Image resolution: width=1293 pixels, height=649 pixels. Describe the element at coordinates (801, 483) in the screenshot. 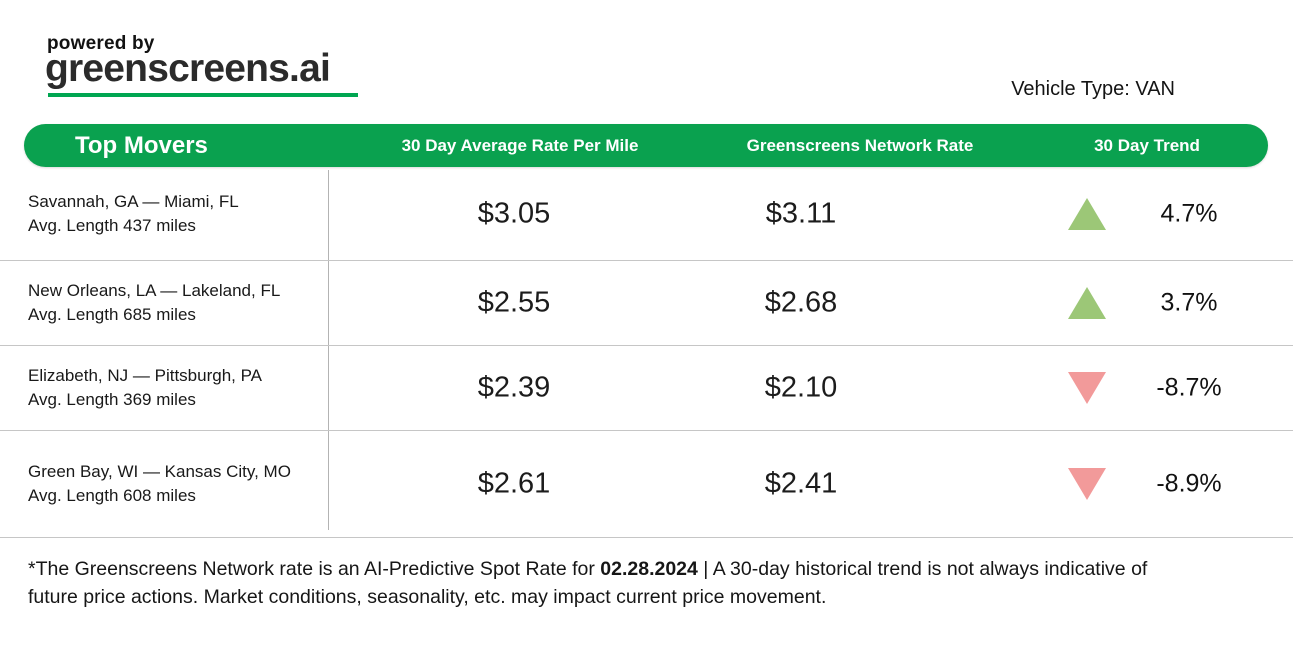

I see `network-rate-value: $2.41` at that location.